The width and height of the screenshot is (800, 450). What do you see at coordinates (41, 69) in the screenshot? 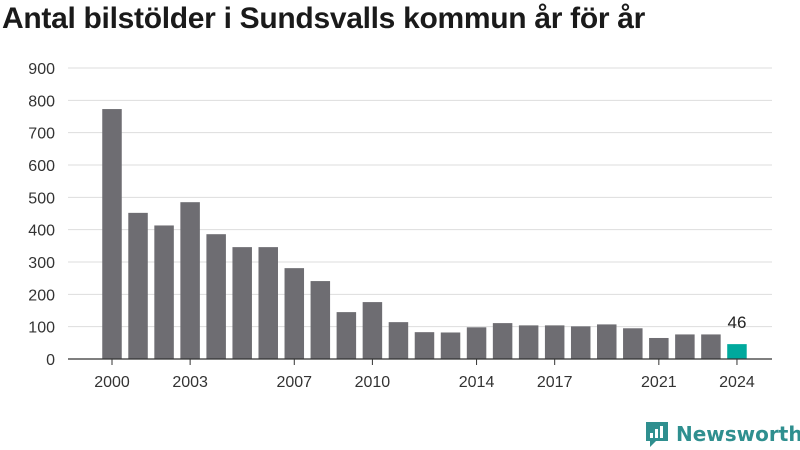
I see `y-tick-label: 900` at bounding box center [41, 69].